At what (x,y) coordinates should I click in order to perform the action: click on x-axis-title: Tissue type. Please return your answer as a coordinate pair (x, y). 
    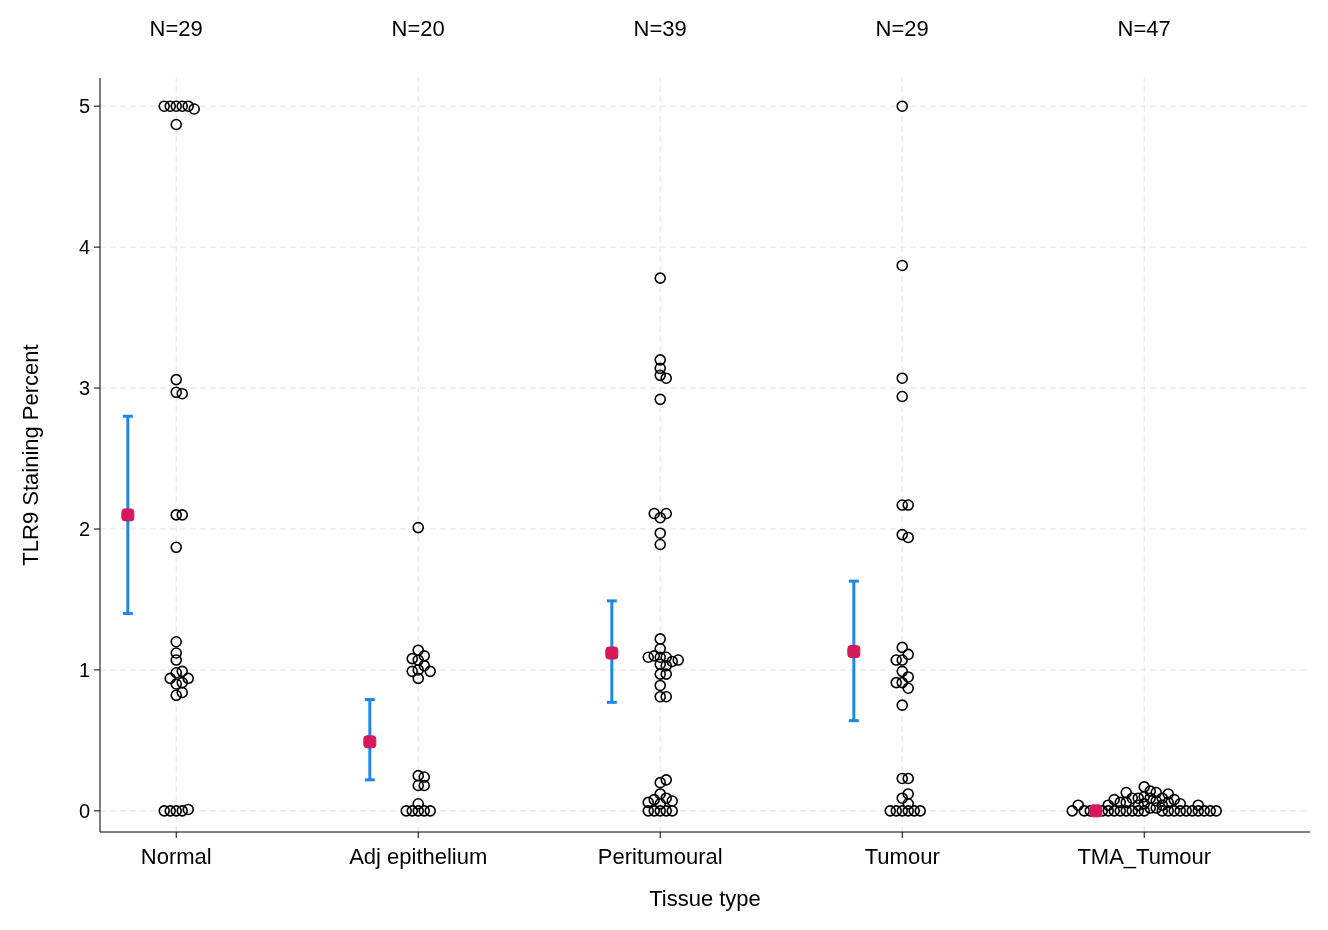
    Looking at the image, I should click on (705, 898).